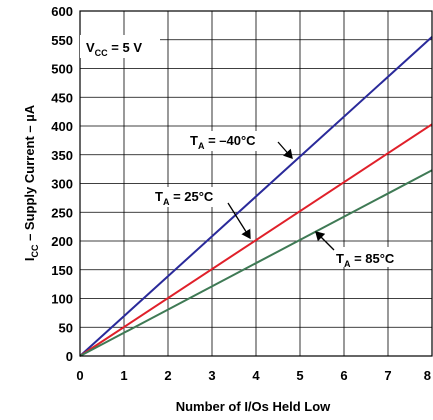 The image size is (433, 420). I want to click on x-tick-label-3: 3, so click(211, 375).